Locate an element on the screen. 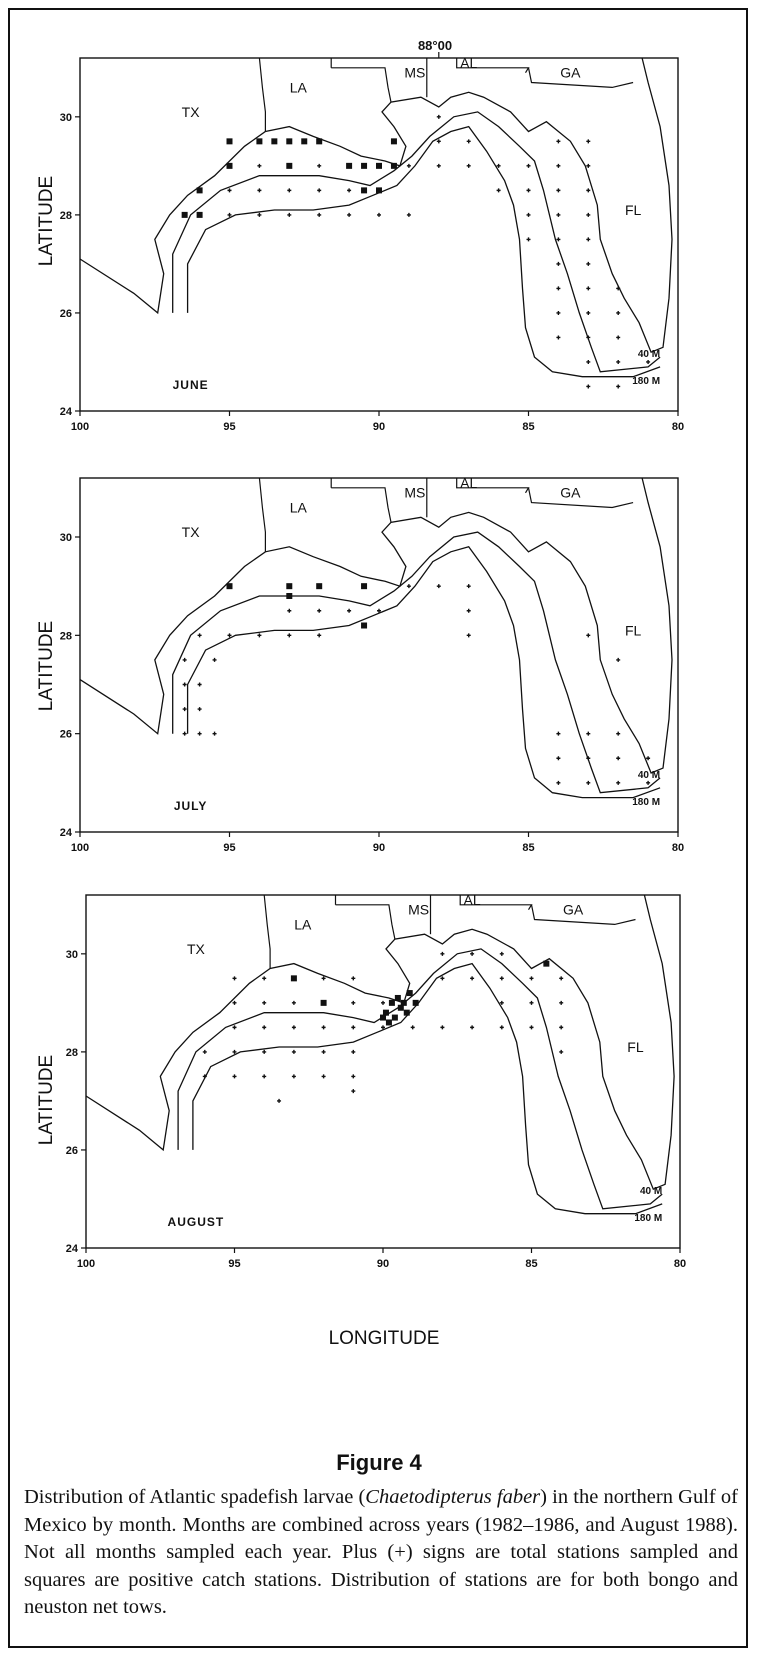 Image resolution: width=758 pixels, height=1657 pixels. x-tick-label: 85 is located at coordinates (531, 1264).